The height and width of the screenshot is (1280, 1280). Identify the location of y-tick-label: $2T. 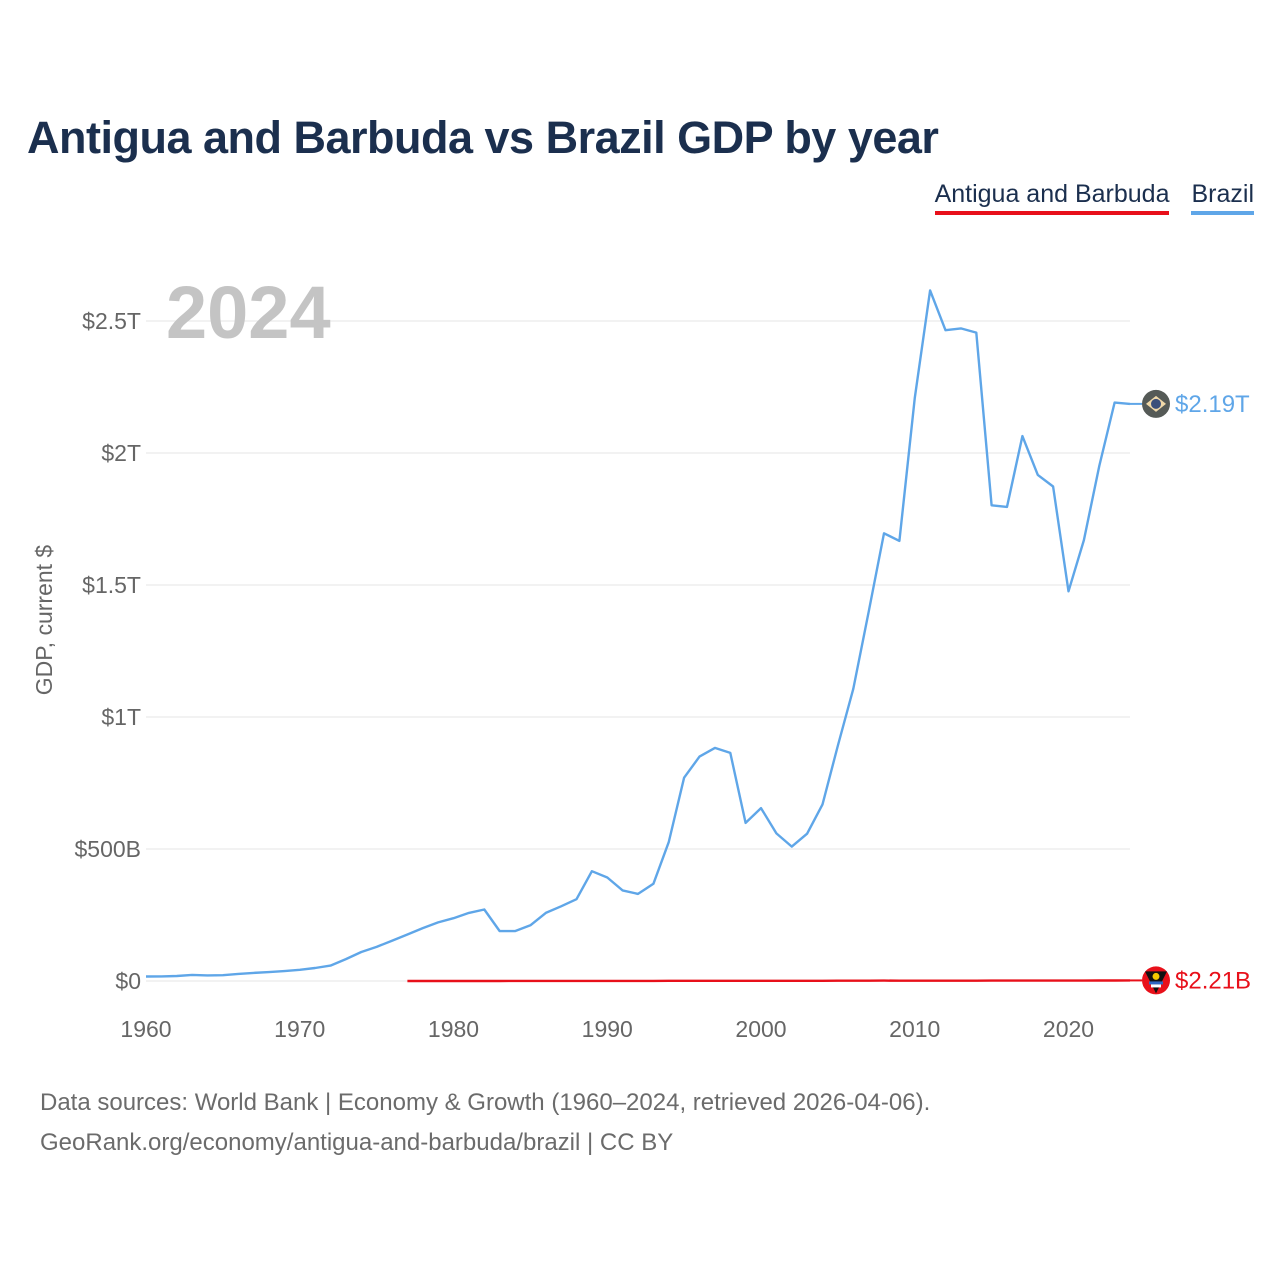
(121, 453).